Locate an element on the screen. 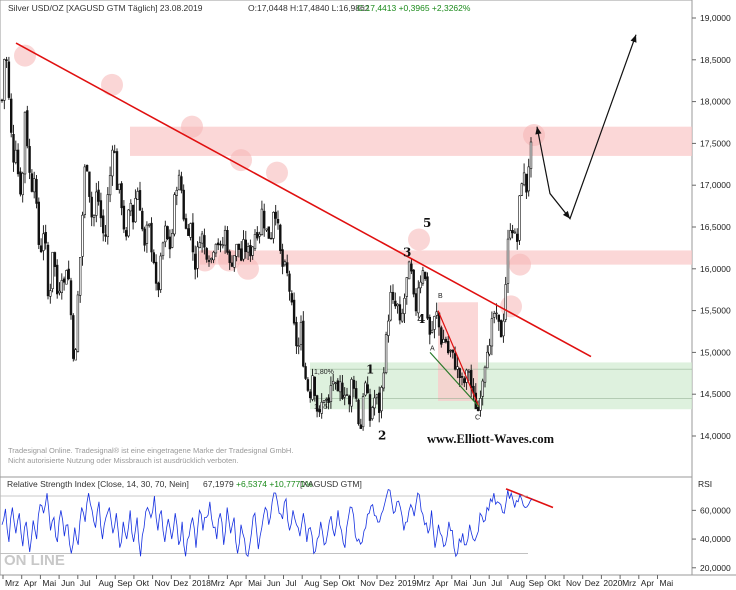 The width and height of the screenshot is (736, 590). time-axis-label: Okt is located at coordinates (554, 583).